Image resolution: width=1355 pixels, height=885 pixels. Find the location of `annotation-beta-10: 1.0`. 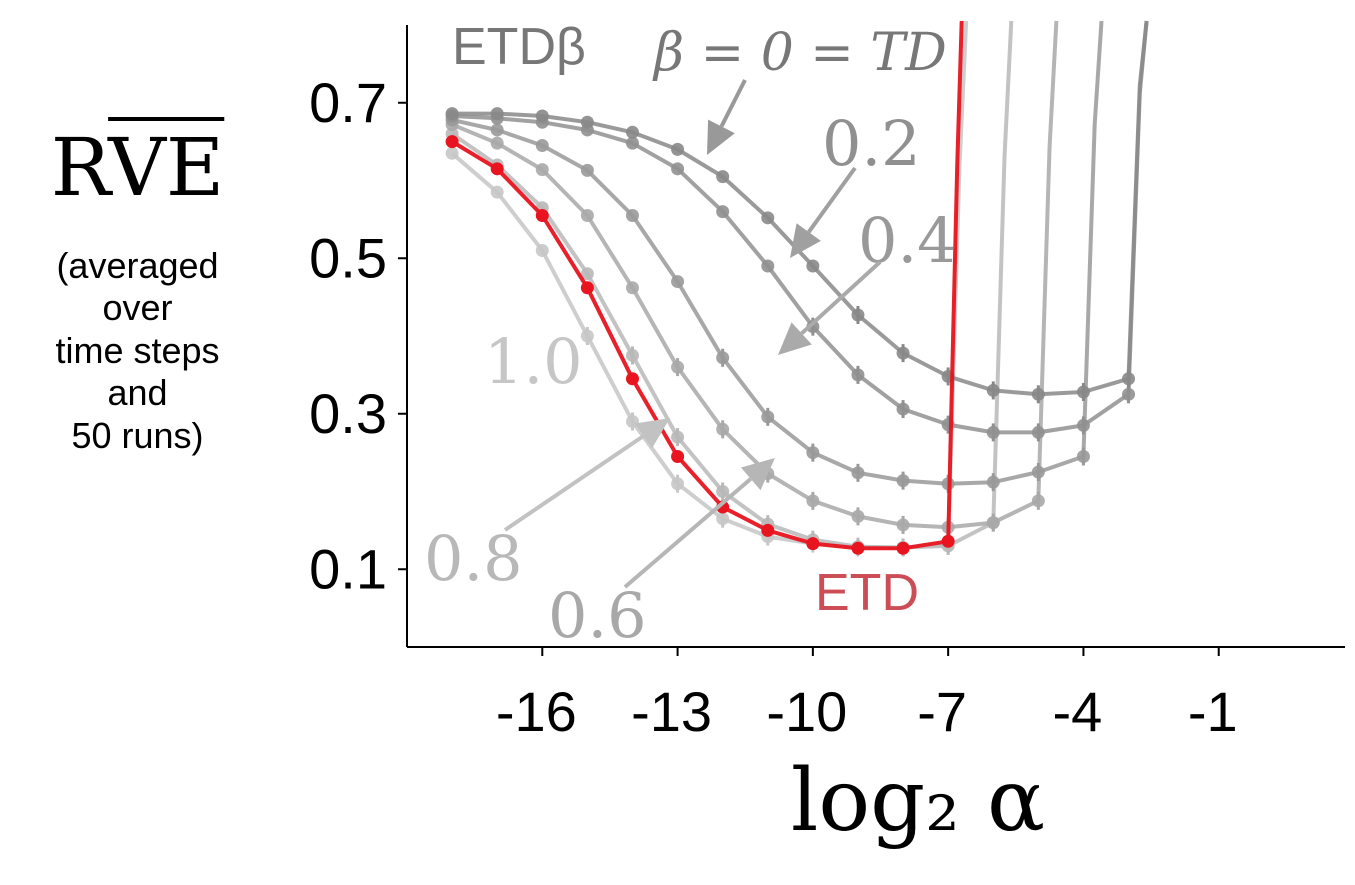

annotation-beta-10: 1.0 is located at coordinates (533, 361).